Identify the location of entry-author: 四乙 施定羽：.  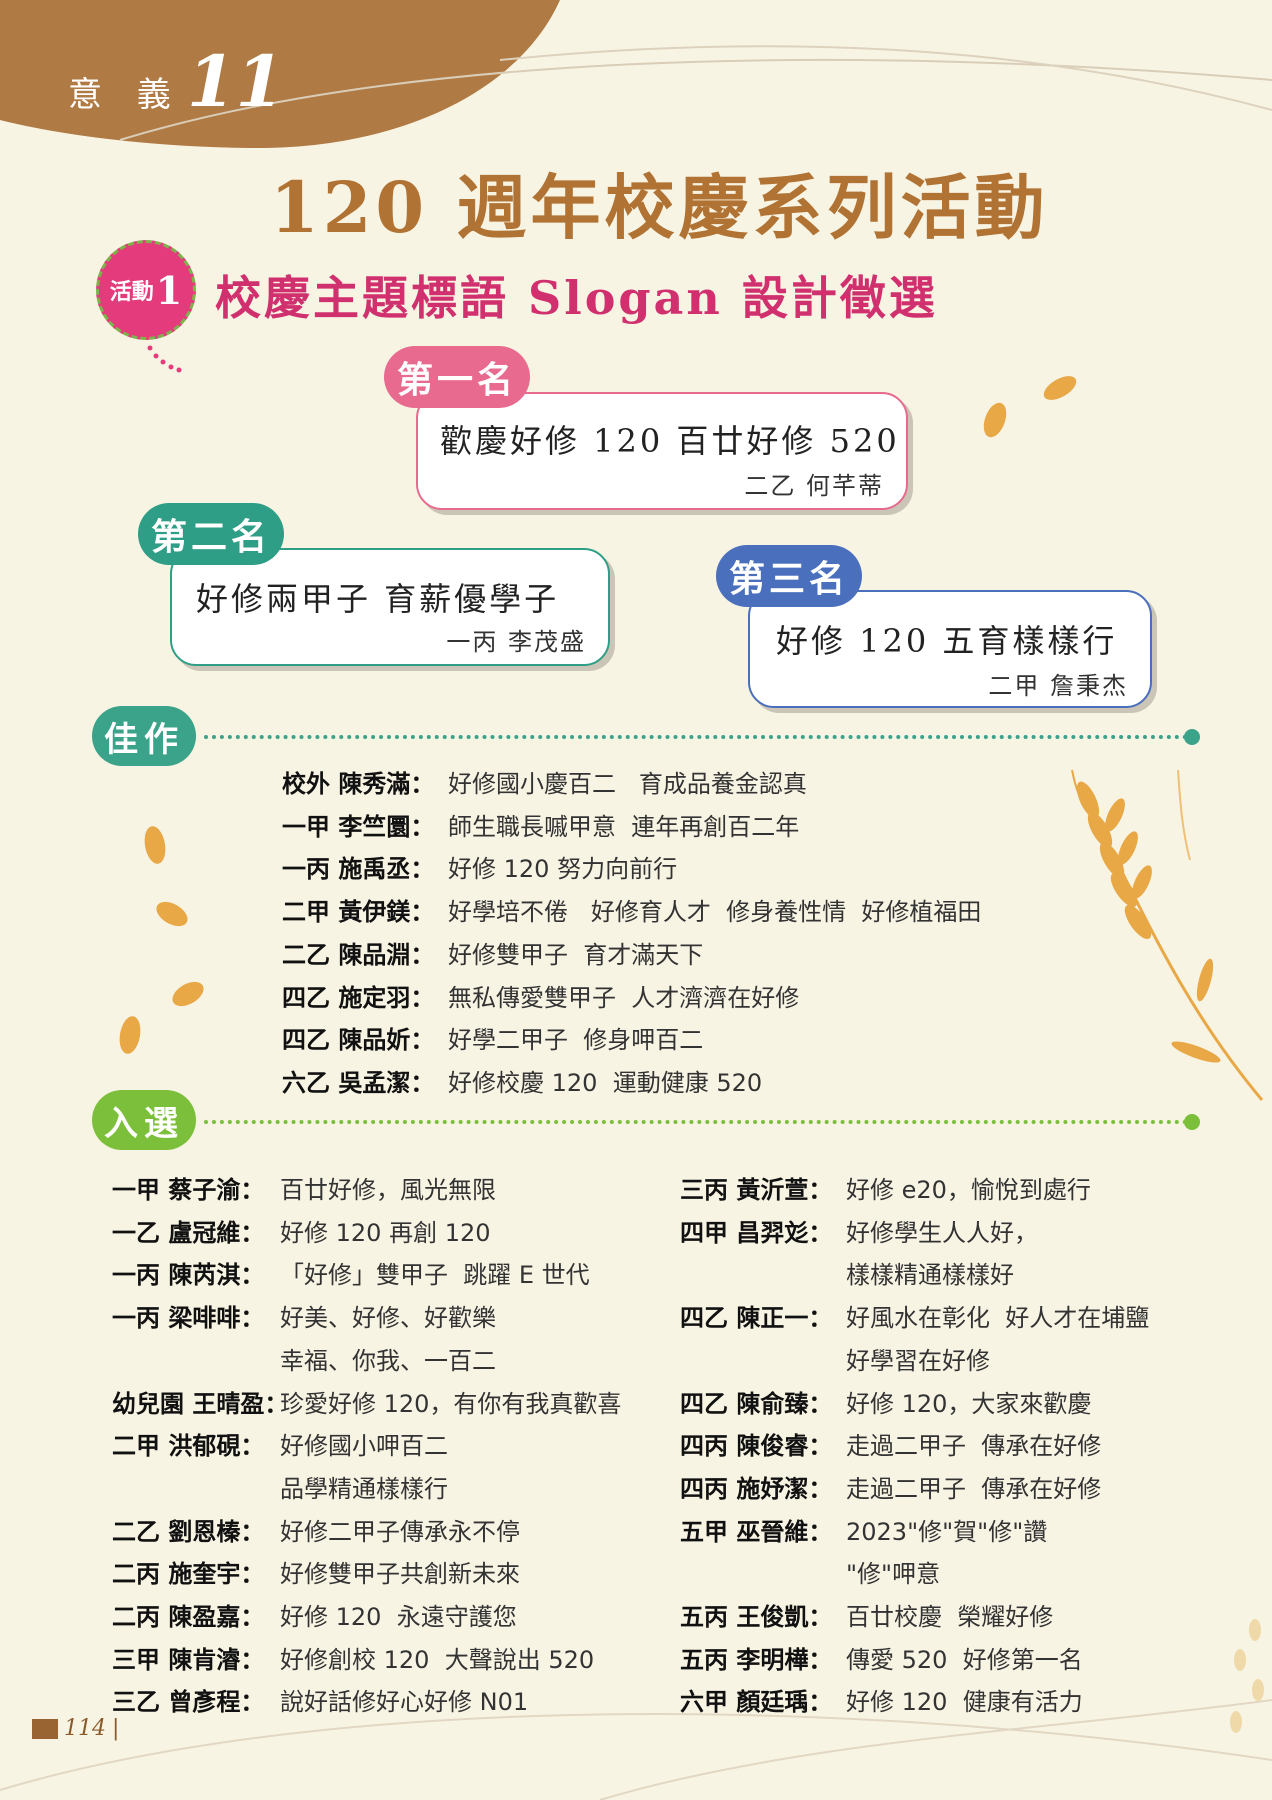
(358, 997).